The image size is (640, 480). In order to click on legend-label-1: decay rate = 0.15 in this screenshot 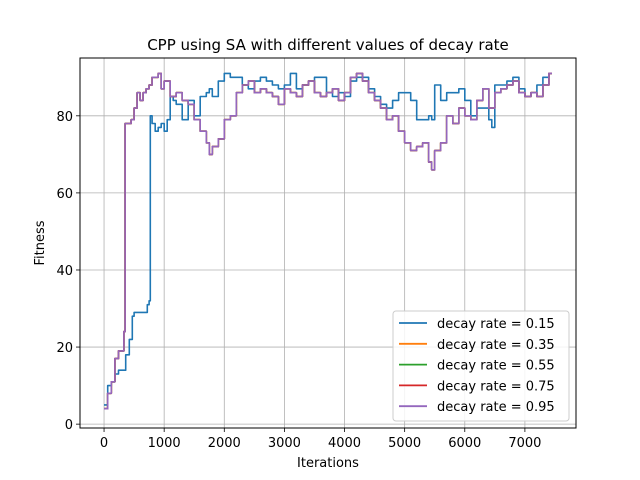, I will do `click(496, 324)`.